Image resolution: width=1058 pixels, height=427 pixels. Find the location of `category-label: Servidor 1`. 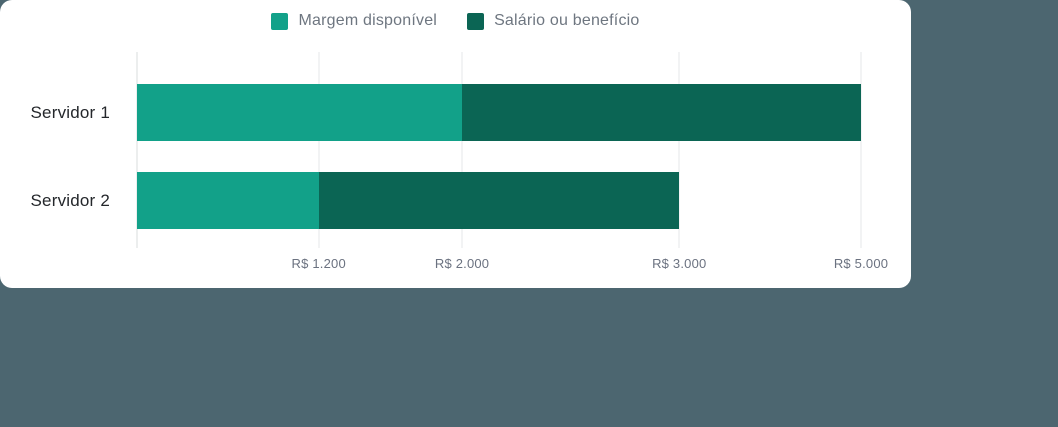

category-label: Servidor 1 is located at coordinates (70, 112).